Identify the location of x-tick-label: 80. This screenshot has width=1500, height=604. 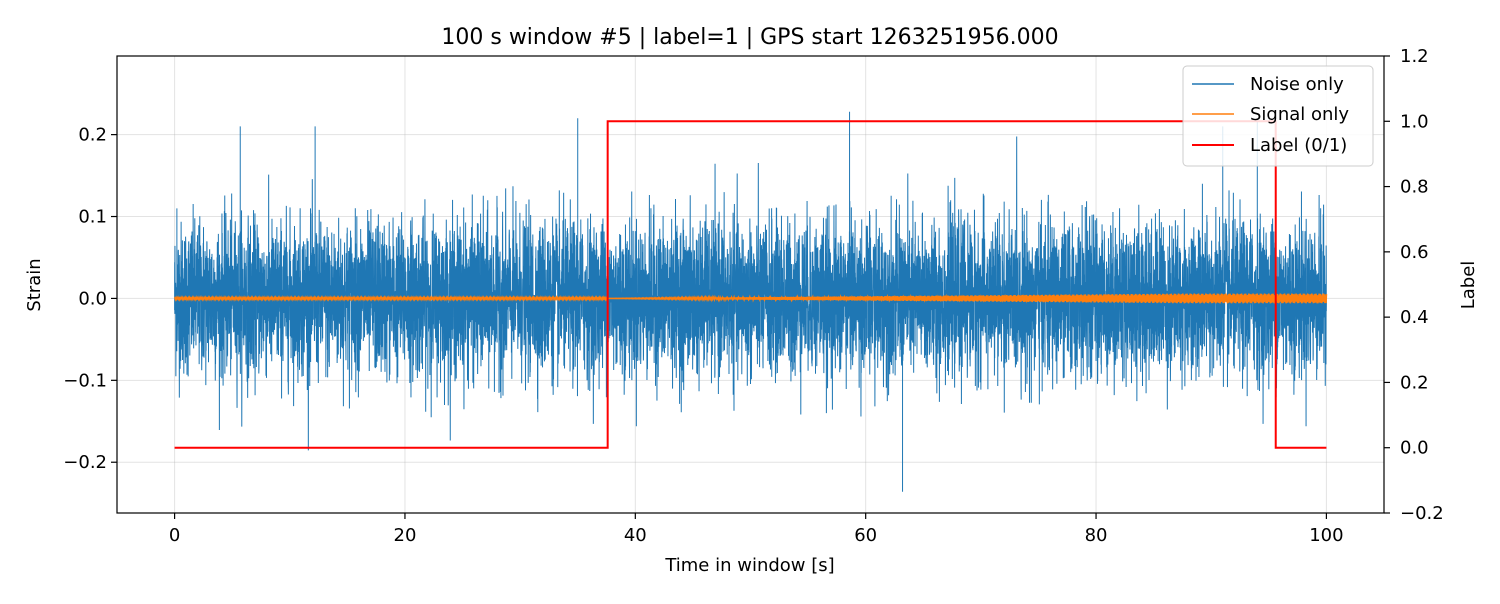
(1096, 535).